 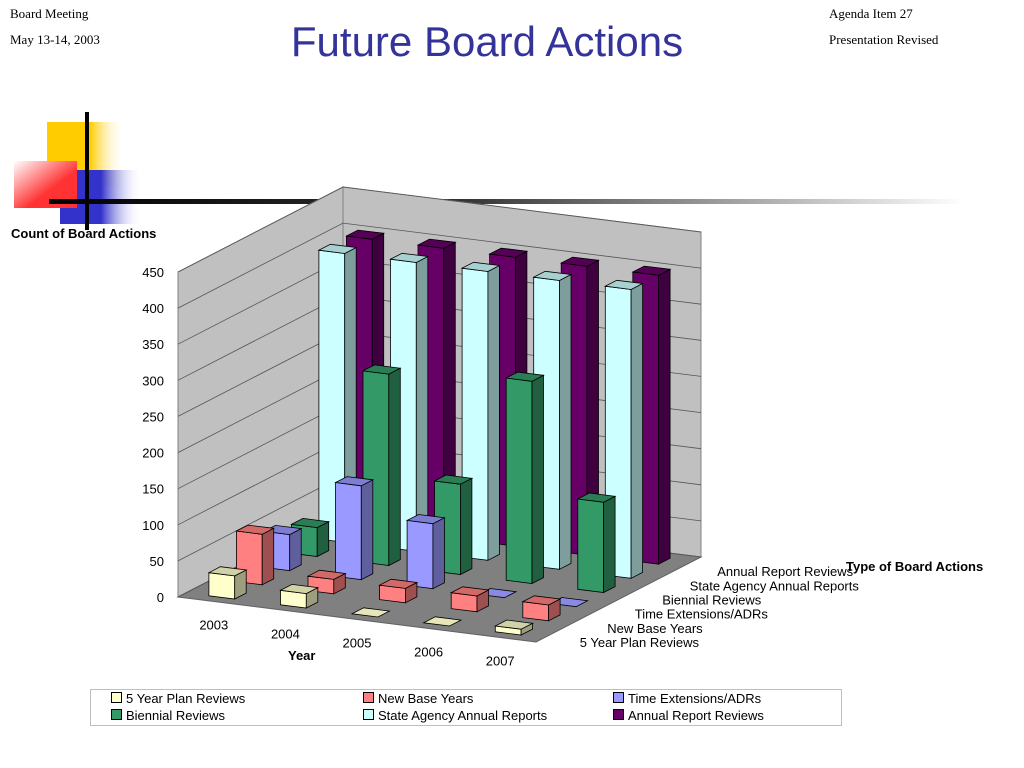 I want to click on depth-tick-label: Time Extensions/ADRs, so click(x=702, y=614).